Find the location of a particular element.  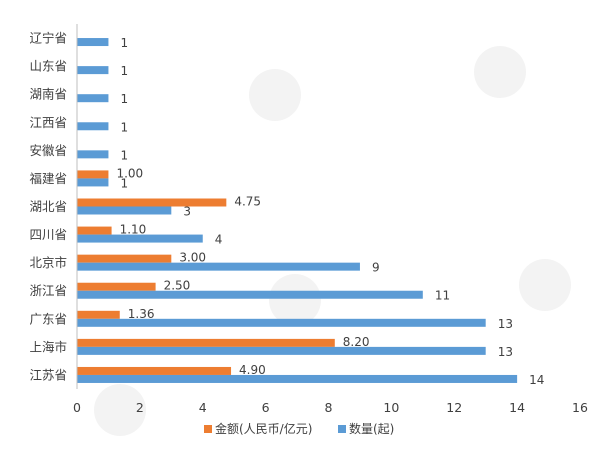

x-tick-label: 2 is located at coordinates (140, 407).